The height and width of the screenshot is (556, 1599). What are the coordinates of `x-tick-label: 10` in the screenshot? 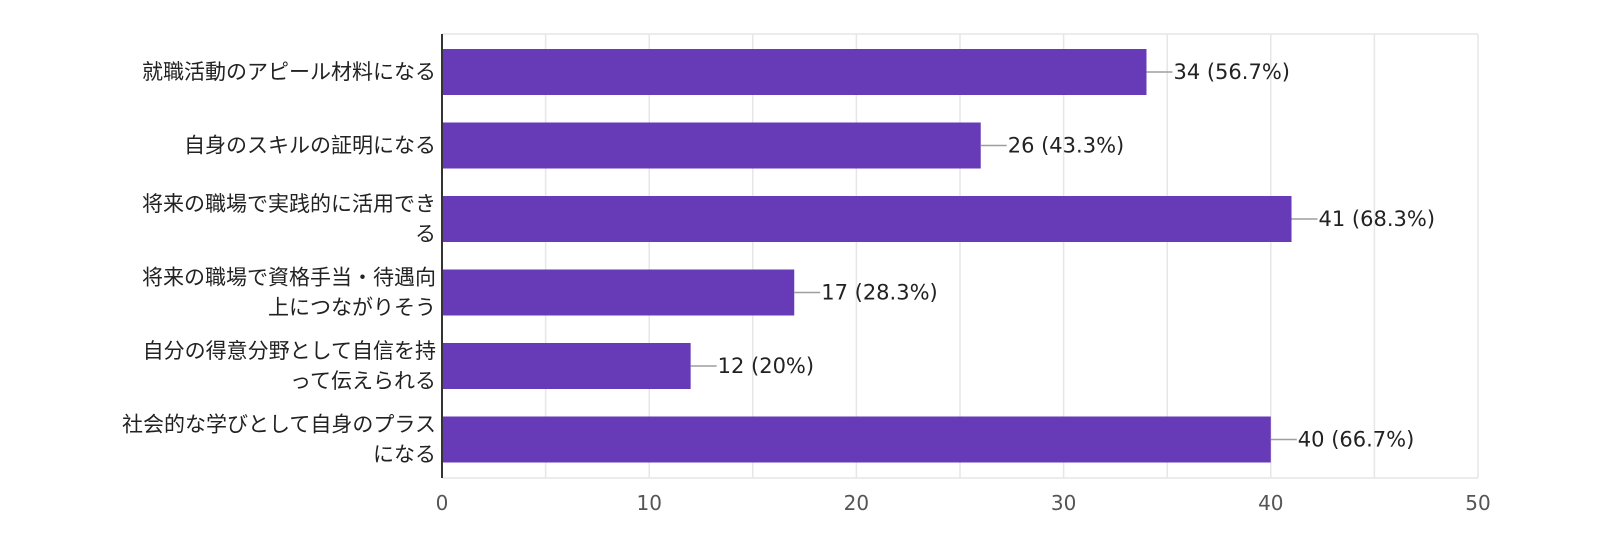 It's located at (648, 503).